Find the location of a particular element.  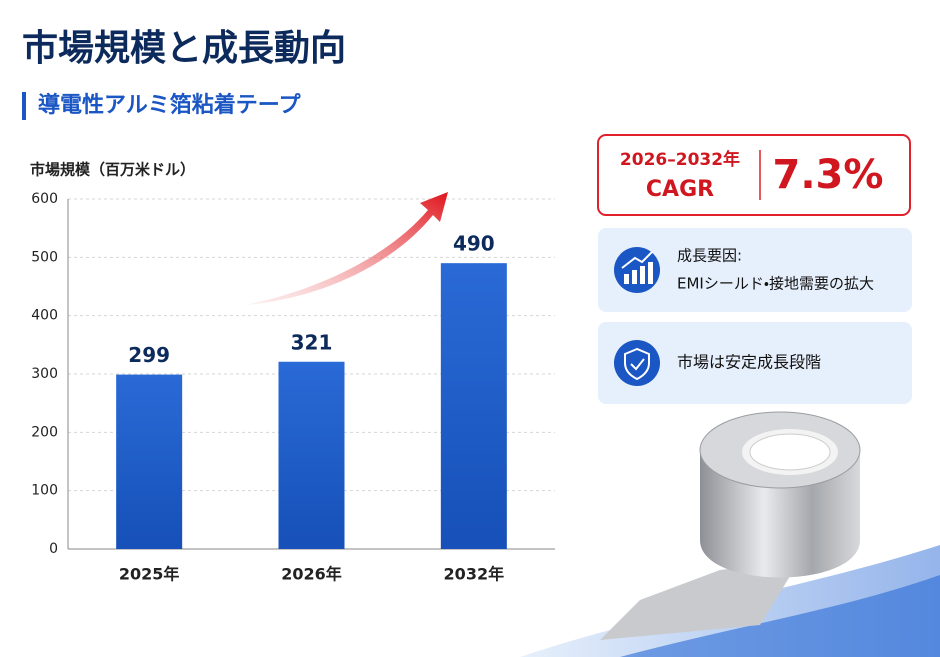

data-label: 299 is located at coordinates (149, 355).